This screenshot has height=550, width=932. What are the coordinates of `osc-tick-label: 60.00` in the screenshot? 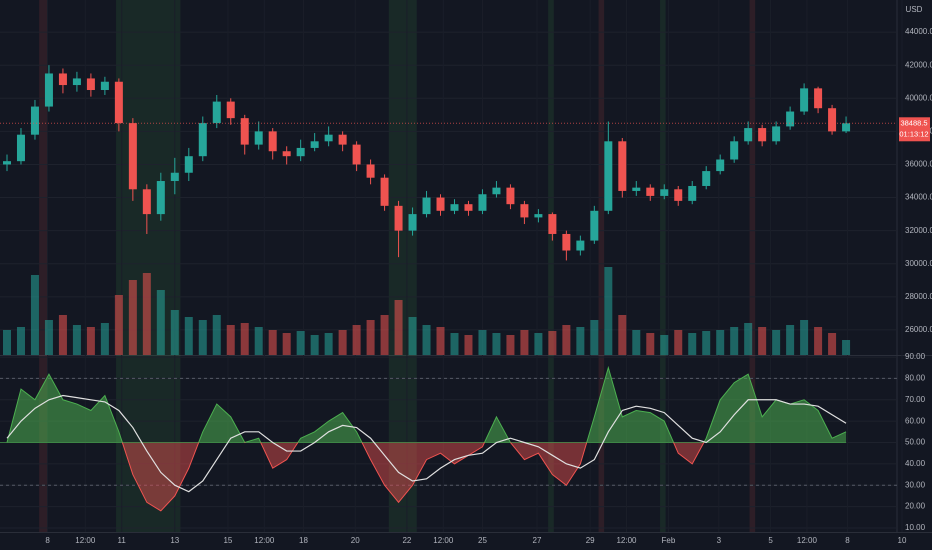 It's located at (915, 420).